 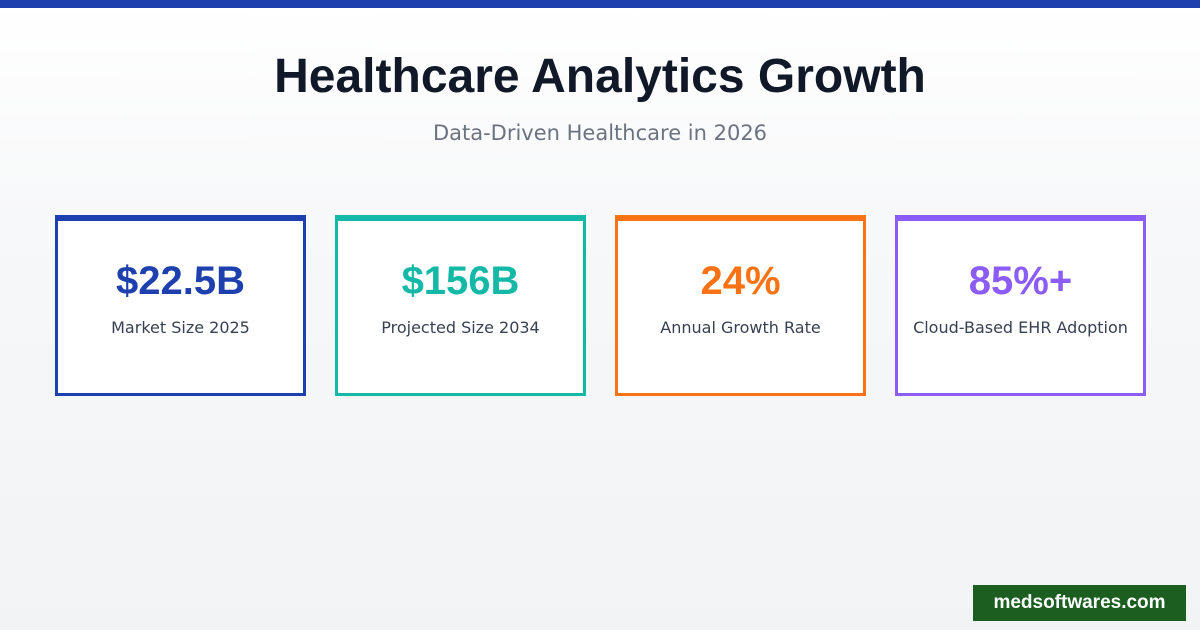 I want to click on page-title: Healthcare Analytics Growth, so click(x=600, y=76).